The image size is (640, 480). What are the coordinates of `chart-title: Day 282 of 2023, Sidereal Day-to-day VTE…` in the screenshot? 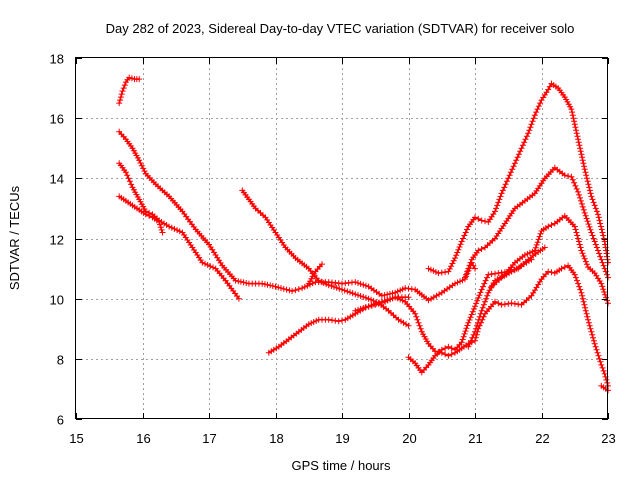 It's located at (340, 28).